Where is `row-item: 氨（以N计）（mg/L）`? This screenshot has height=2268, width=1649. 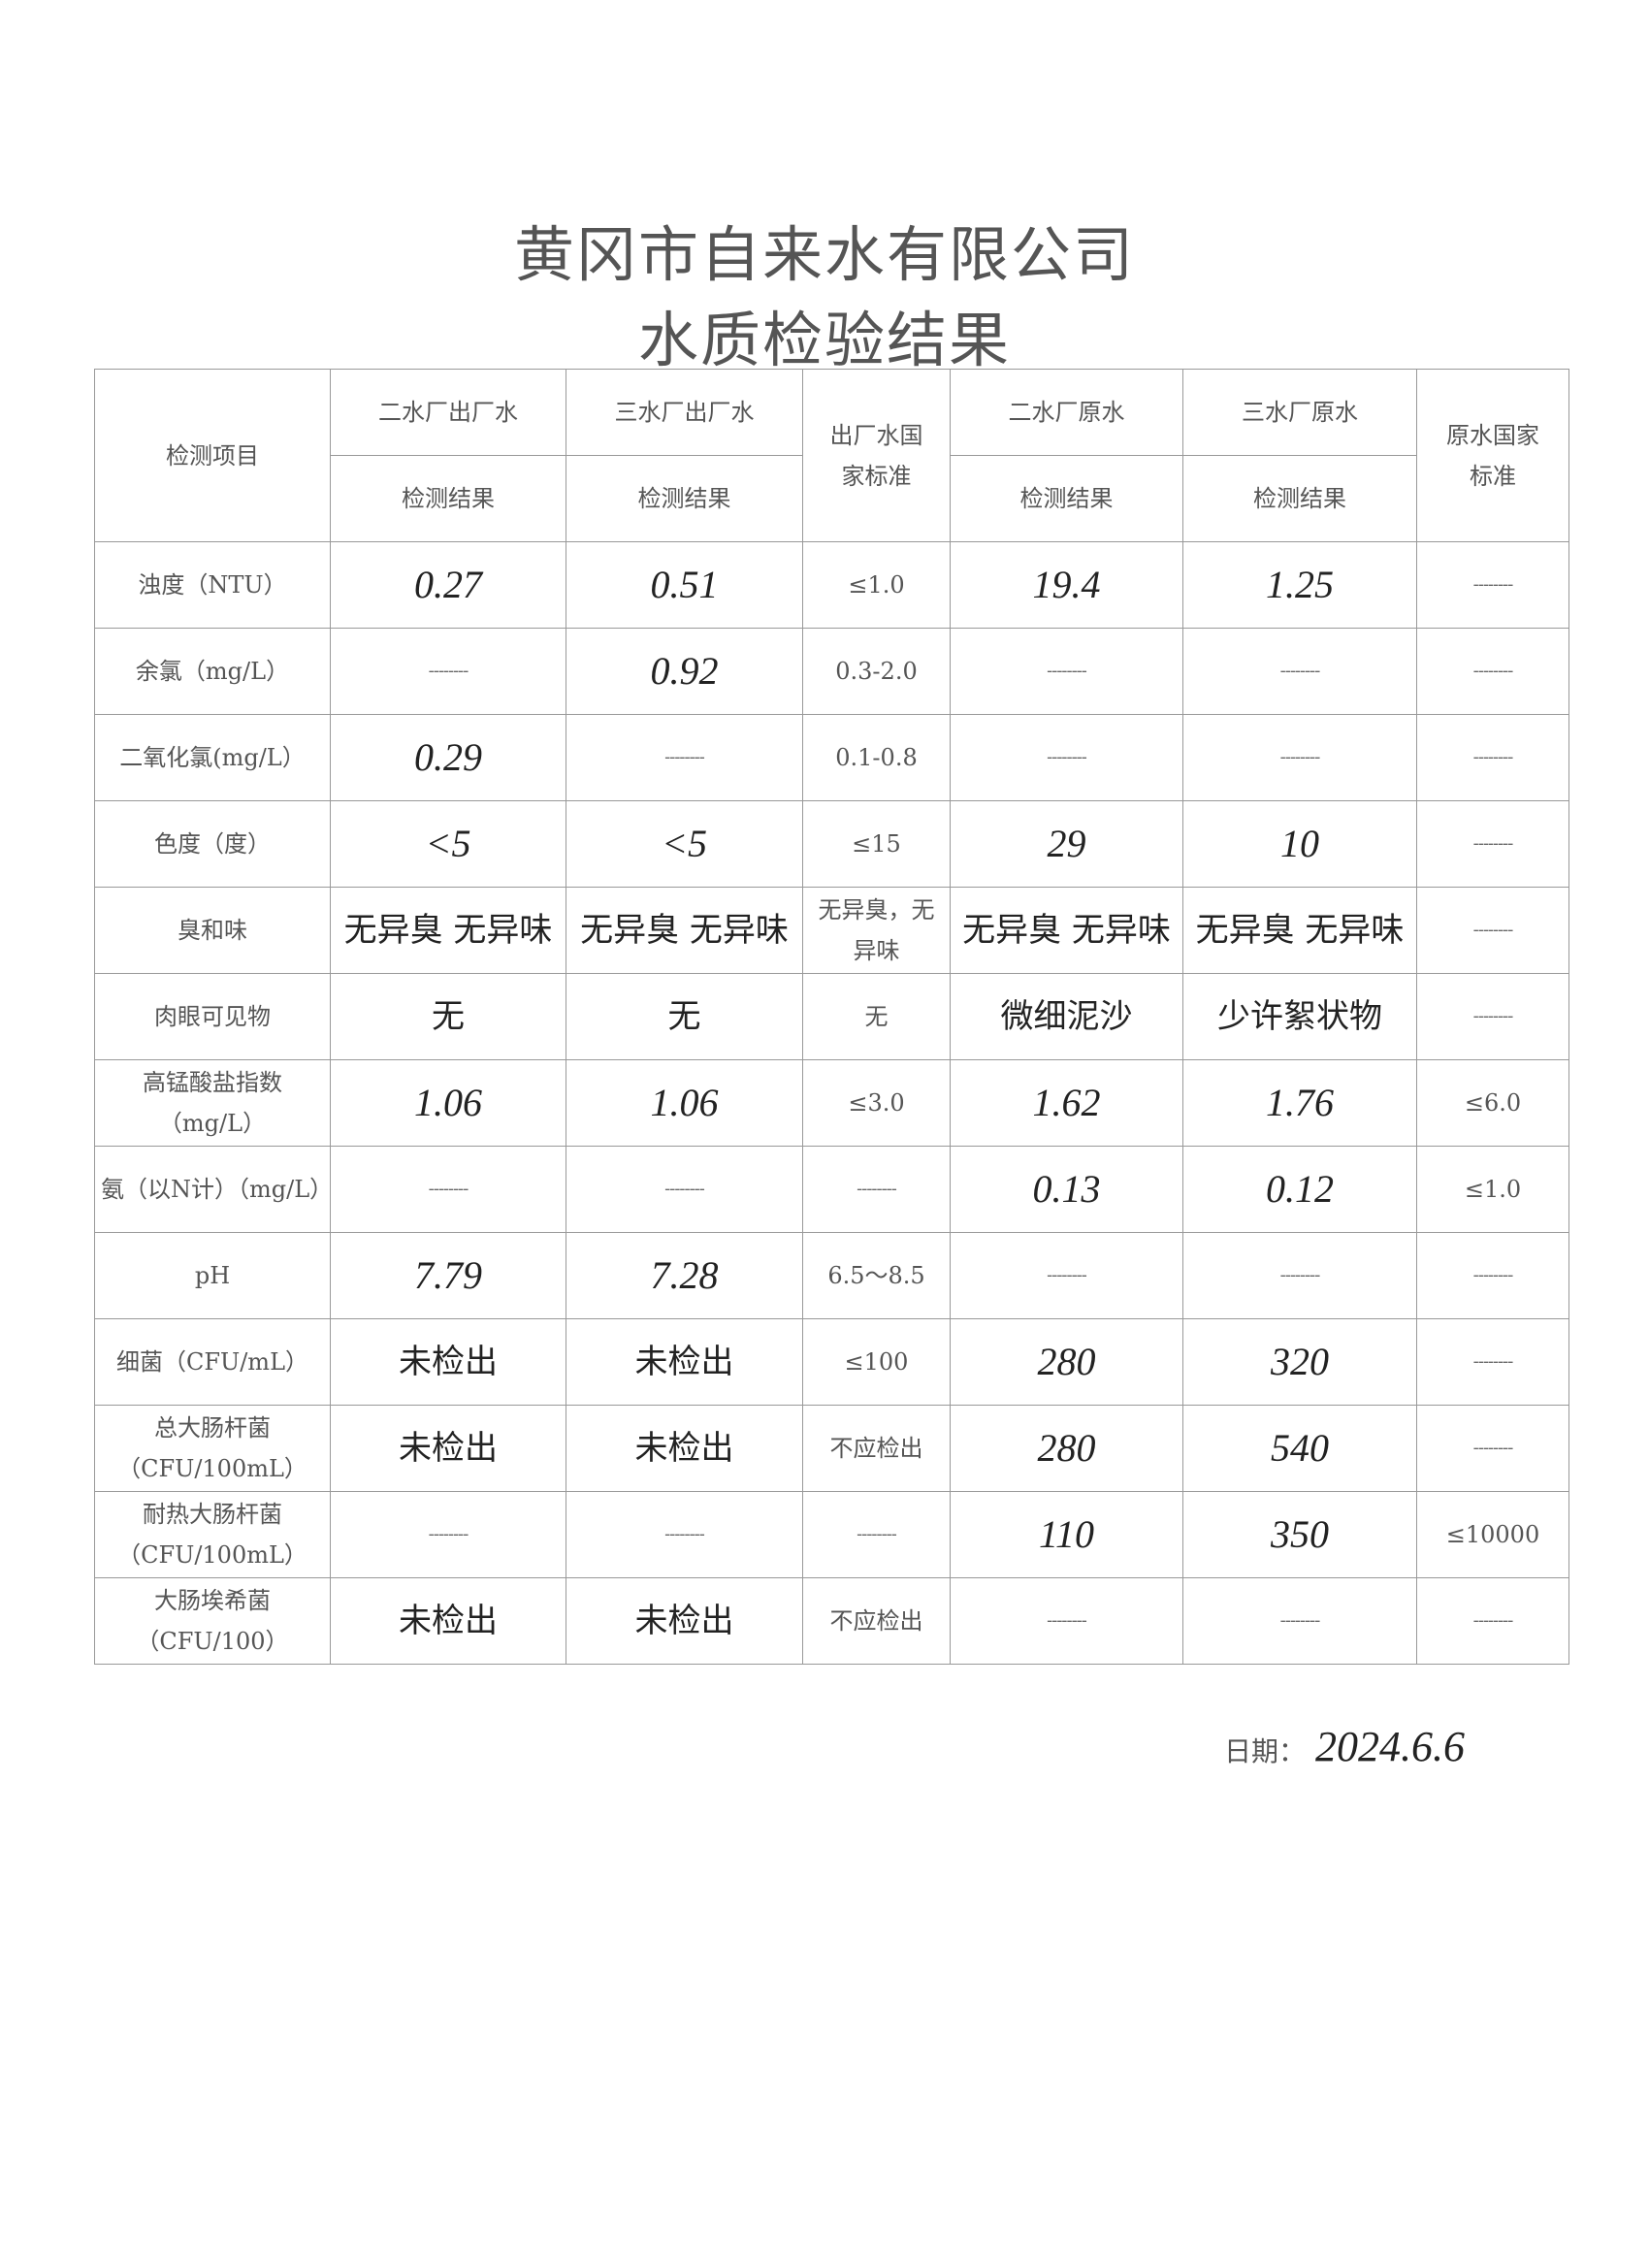
row-item: 氨（以N计）（mg/L） is located at coordinates (213, 1189).